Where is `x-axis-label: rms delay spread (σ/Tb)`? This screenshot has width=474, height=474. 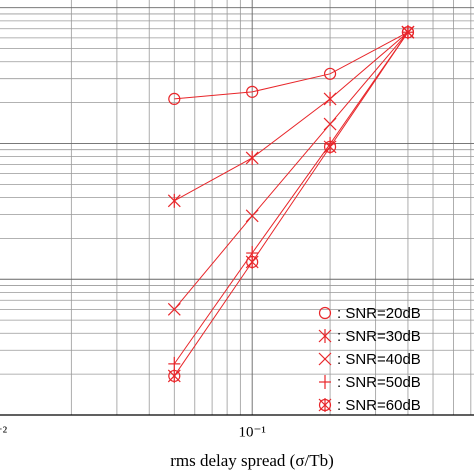
x-axis-label: rms delay spread (σ/Tb) is located at coordinates (252, 460).